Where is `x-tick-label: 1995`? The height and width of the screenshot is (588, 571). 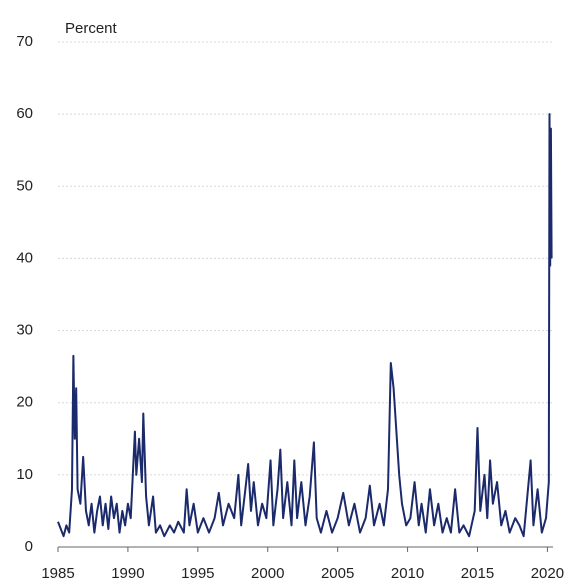
x-tick-label: 1995 is located at coordinates (197, 573).